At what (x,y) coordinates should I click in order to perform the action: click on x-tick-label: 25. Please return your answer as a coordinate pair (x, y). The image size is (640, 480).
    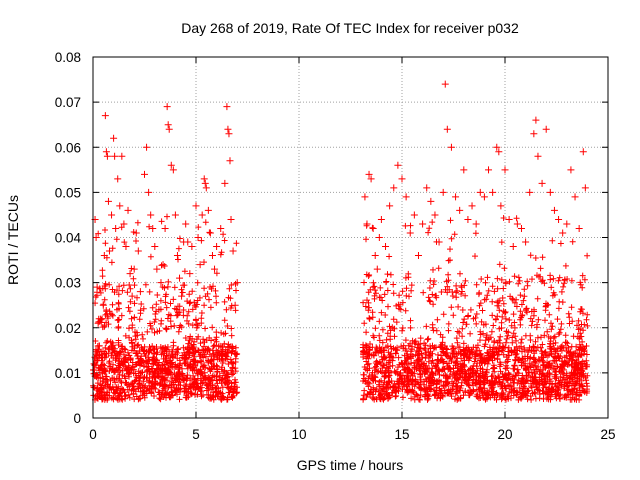
    Looking at the image, I should click on (607, 434).